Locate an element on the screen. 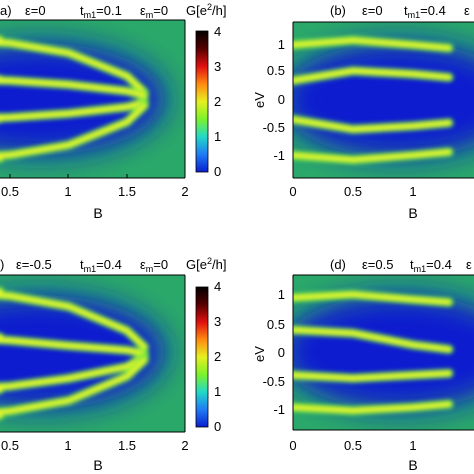 The width and height of the screenshot is (474, 474). colorbar-c-label: G[e2/h] is located at coordinates (206, 264).